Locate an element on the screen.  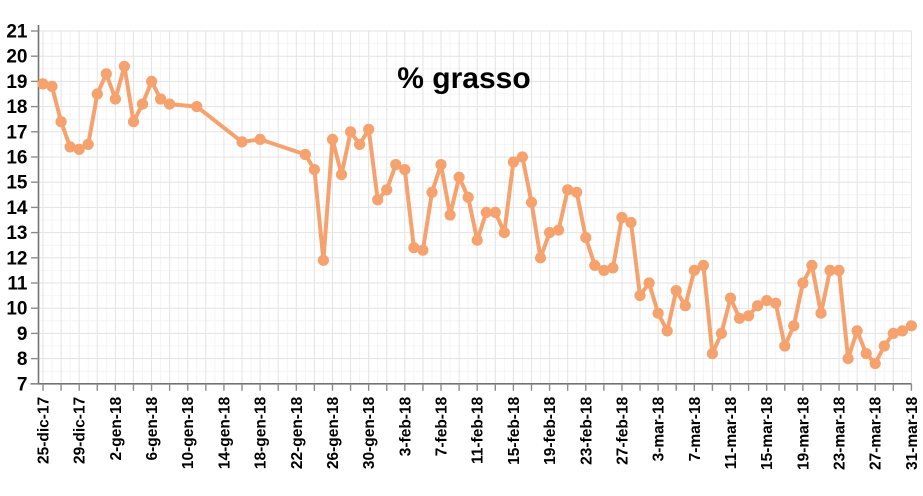
x-axis-label: 25-dic-17 is located at coordinates (44, 430).